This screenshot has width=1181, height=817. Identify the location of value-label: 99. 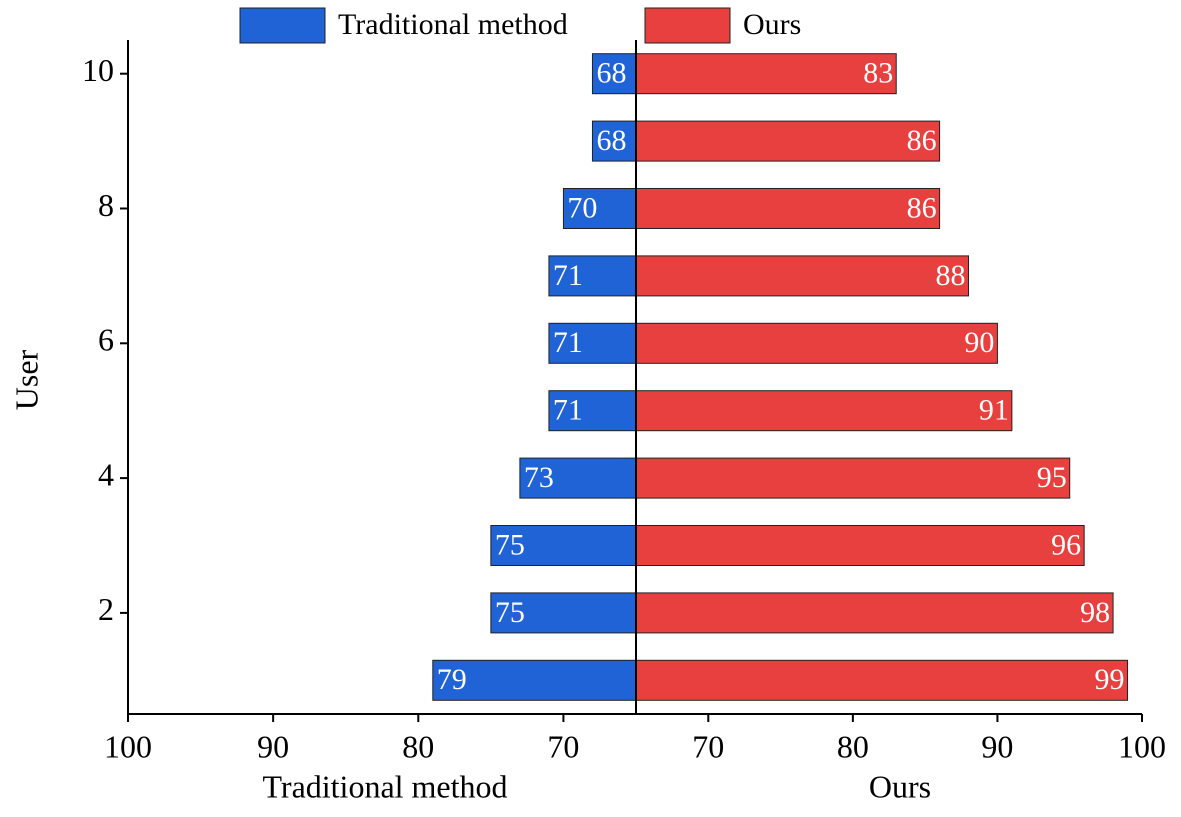
(1110, 679).